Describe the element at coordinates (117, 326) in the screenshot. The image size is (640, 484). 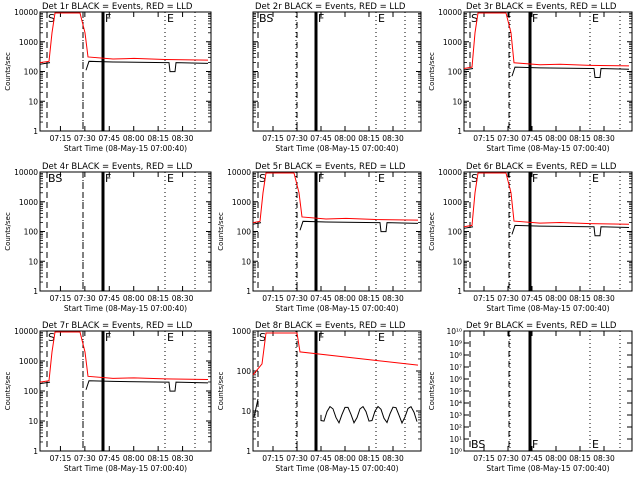
I see `panel-title: Det 7r BLACK = Events, RED = LLD` at that location.